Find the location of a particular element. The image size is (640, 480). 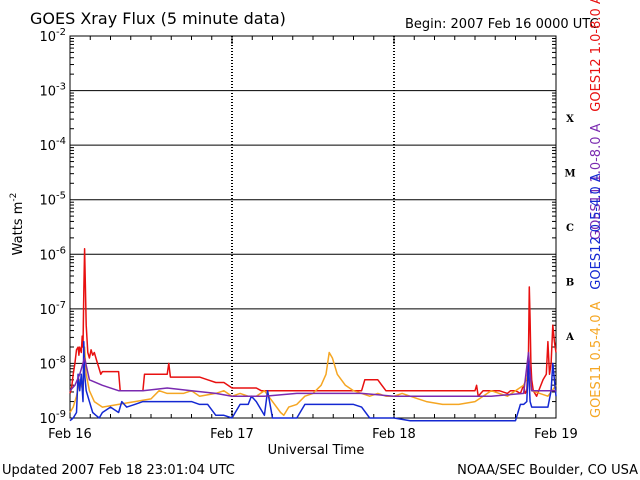

legend-goes11-long: GOES11 1.0-8.0 A is located at coordinates (596, 181).